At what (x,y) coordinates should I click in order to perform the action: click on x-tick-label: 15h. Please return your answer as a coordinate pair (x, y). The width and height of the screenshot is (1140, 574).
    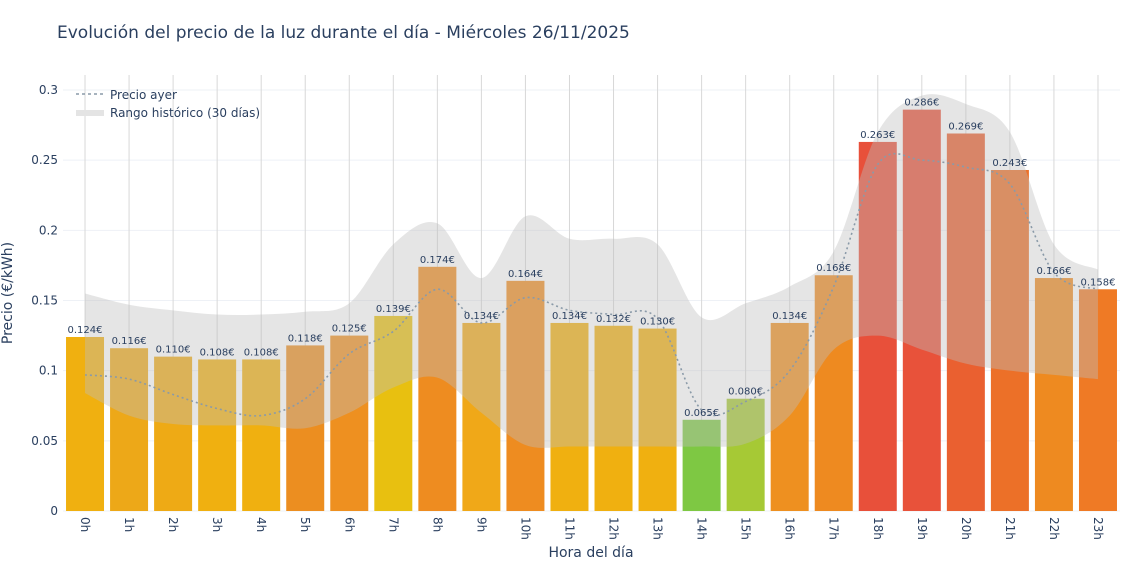
    Looking at the image, I should click on (746, 528).